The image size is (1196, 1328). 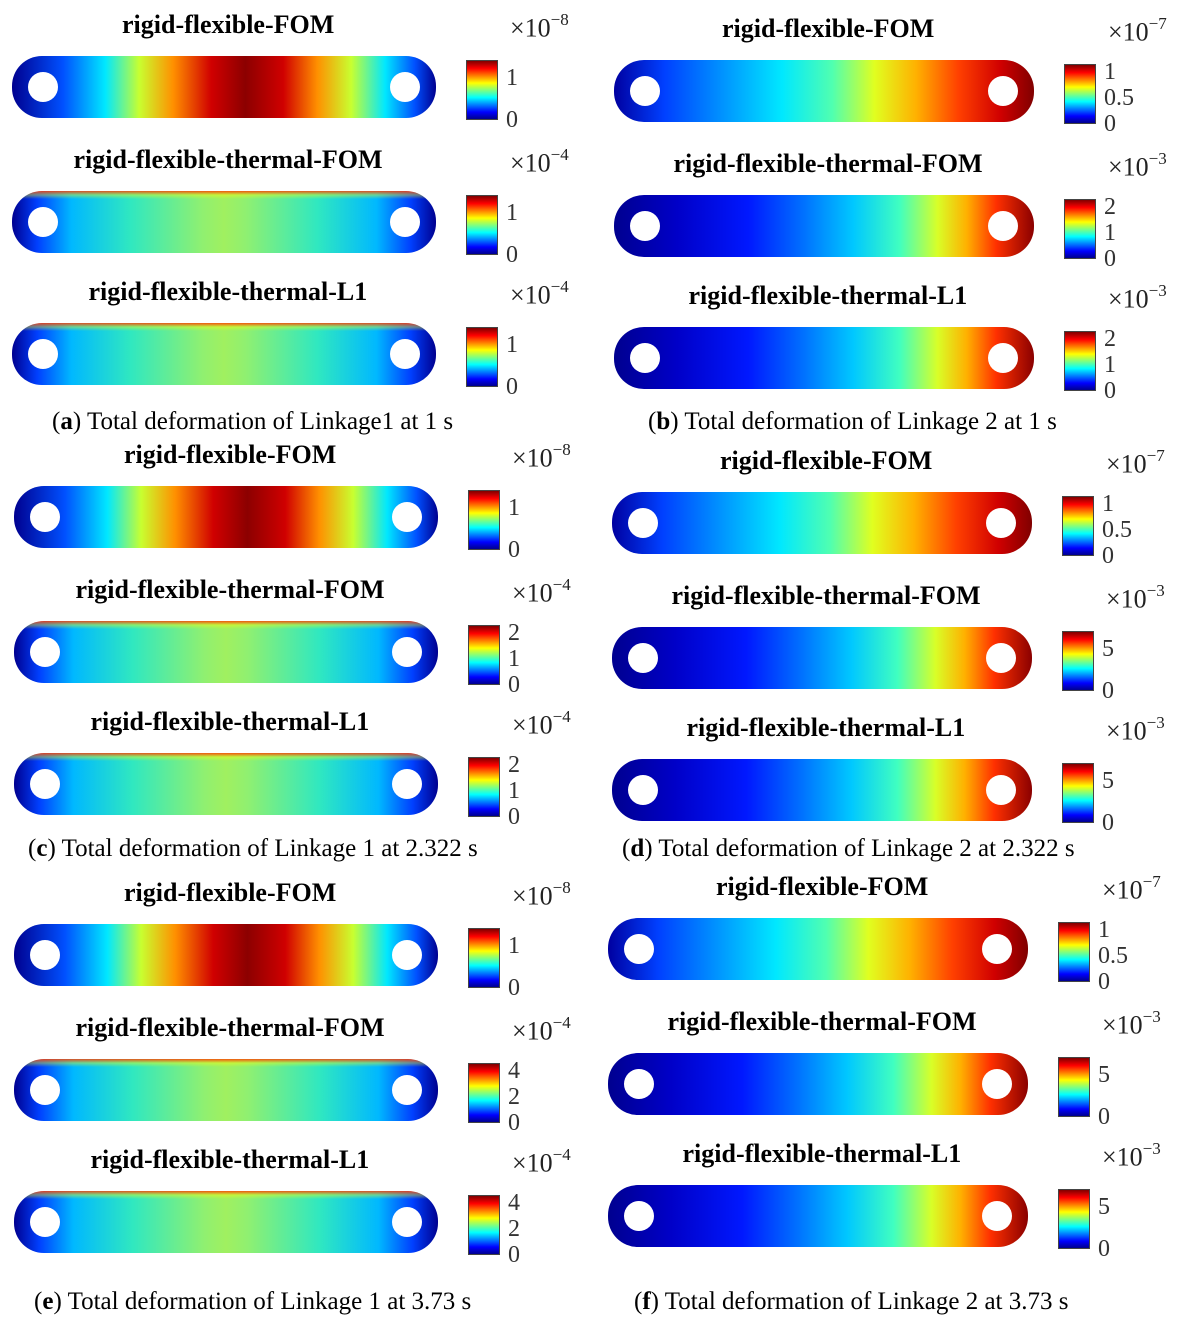 I want to click on colorbar-tick-label: 0.5, so click(x=1119, y=98).